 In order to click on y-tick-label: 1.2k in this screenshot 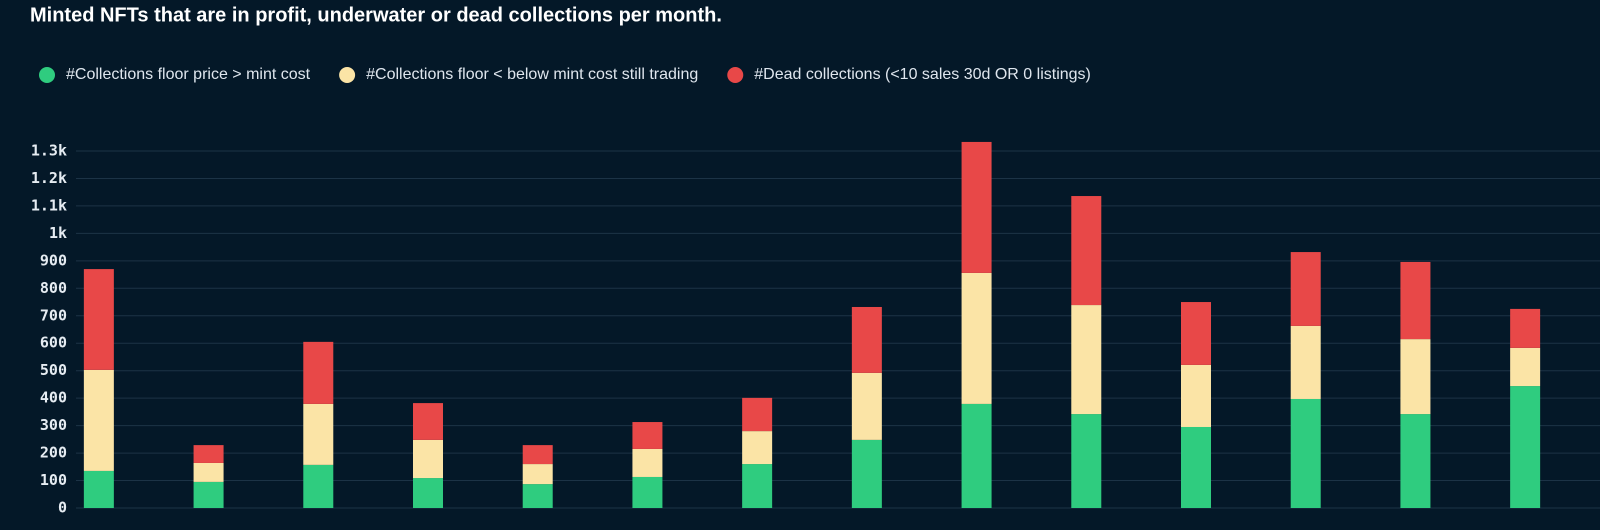, I will do `click(49, 178)`.